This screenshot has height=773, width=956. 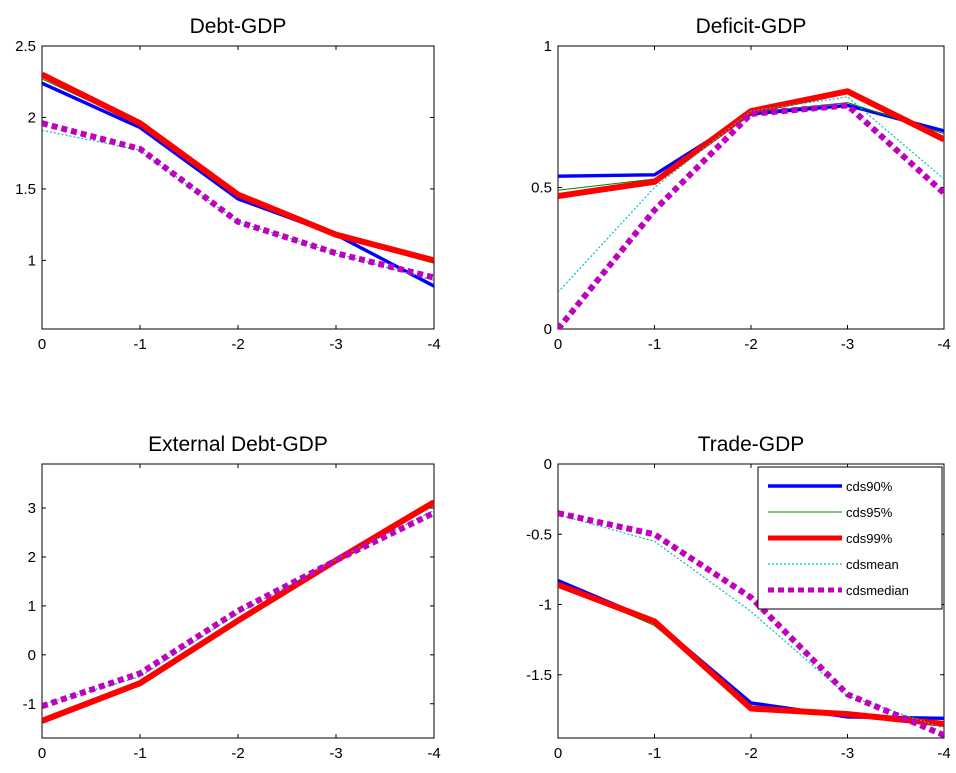 I want to click on y-tick-label: -0.5, so click(x=539, y=534).